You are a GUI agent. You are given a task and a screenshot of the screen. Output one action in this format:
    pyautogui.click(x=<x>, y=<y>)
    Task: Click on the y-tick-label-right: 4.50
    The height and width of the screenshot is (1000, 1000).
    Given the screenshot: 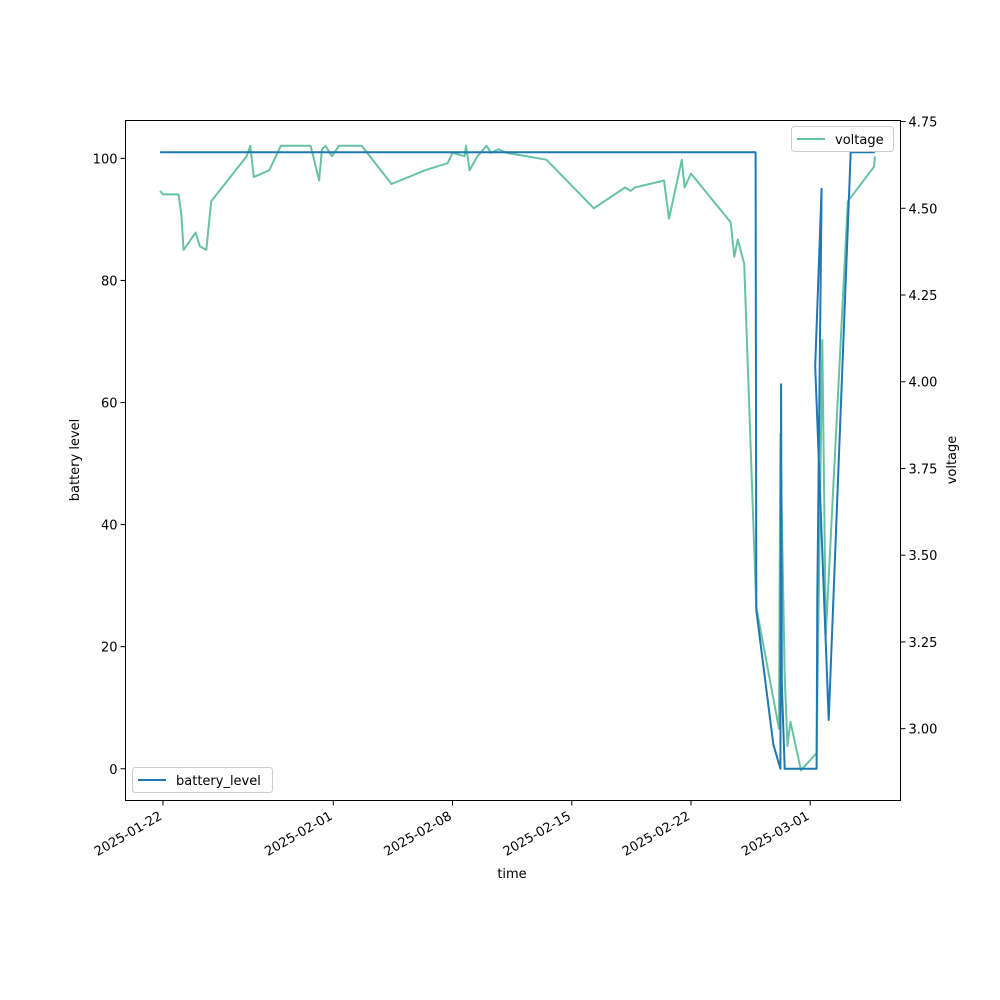 What is the action you would take?
    pyautogui.click(x=923, y=209)
    